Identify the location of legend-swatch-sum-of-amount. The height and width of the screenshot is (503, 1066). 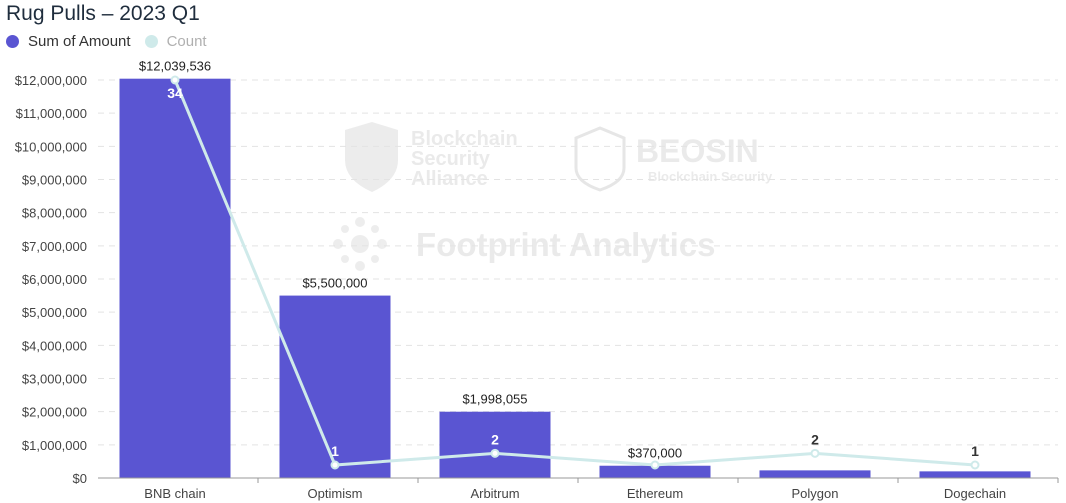
(12, 41).